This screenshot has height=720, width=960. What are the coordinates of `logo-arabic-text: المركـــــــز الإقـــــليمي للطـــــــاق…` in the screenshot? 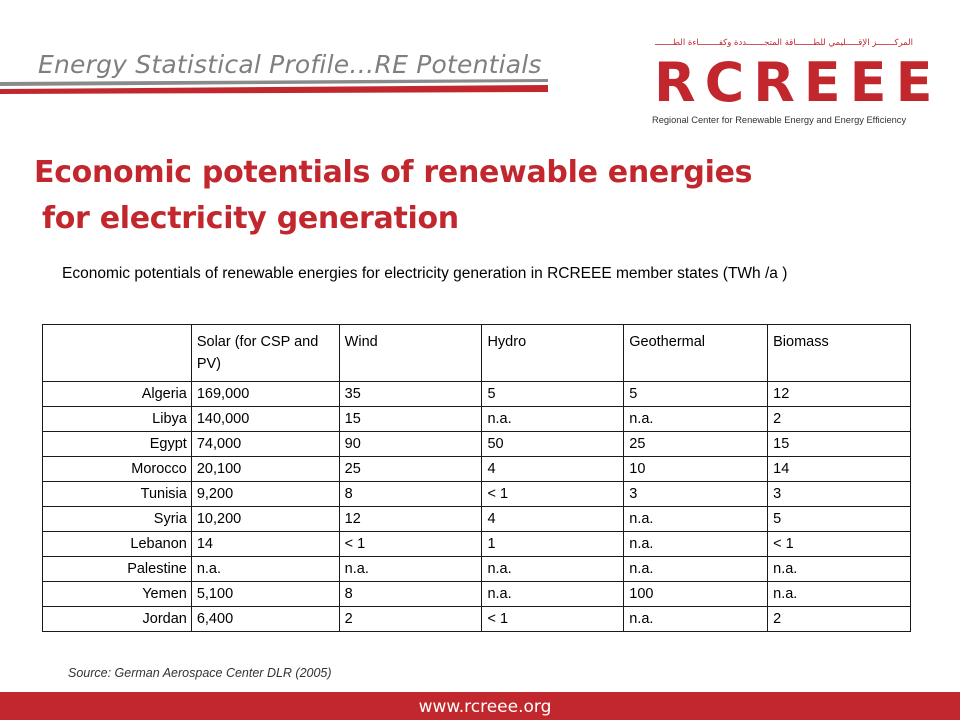 It's located at (784, 43).